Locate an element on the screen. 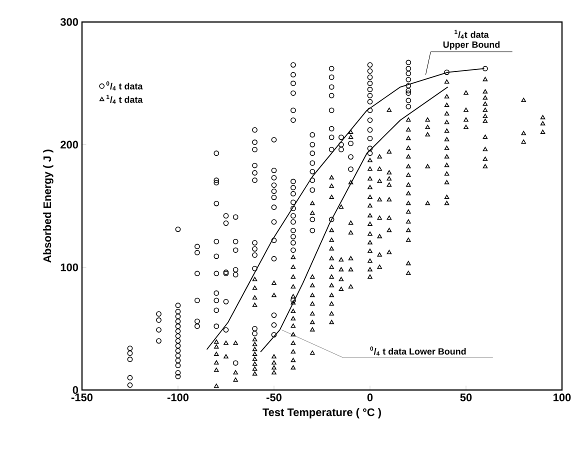  legend-label: $^{1}$/$_{4}$ t data is located at coordinates (124, 99).